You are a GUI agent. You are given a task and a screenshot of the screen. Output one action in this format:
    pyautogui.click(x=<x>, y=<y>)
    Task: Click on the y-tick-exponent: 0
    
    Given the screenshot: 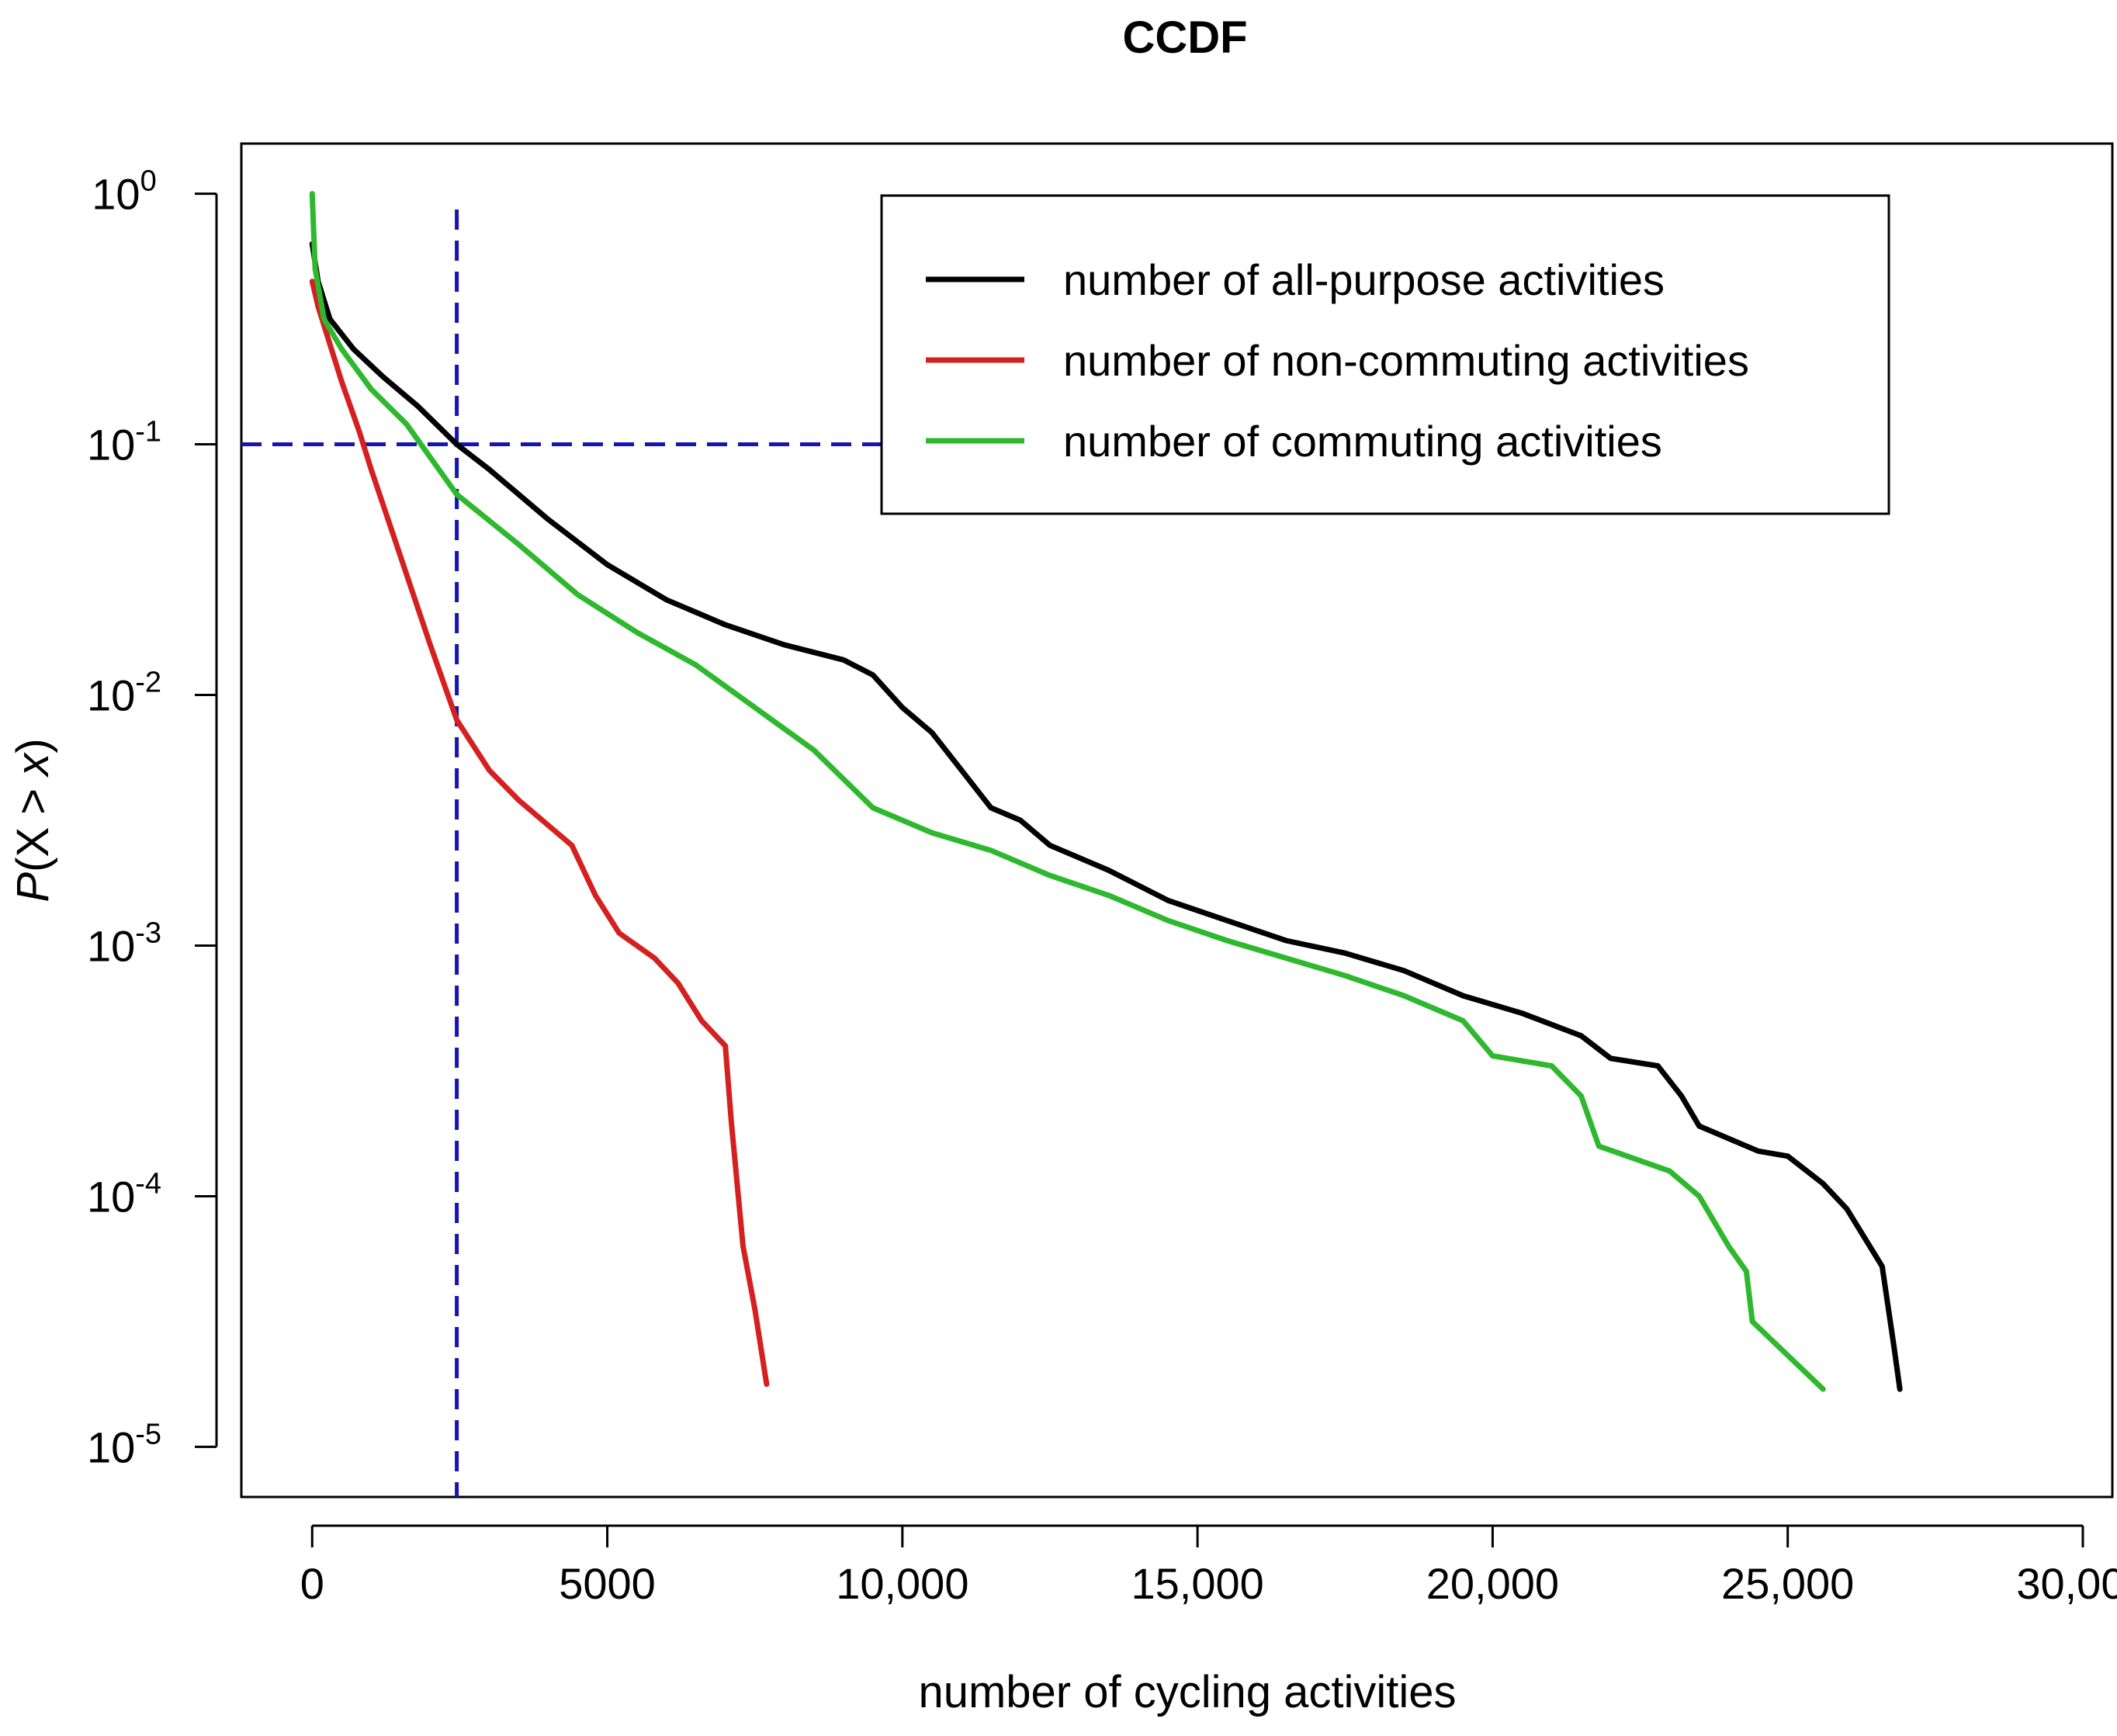 What is the action you would take?
    pyautogui.click(x=148, y=181)
    